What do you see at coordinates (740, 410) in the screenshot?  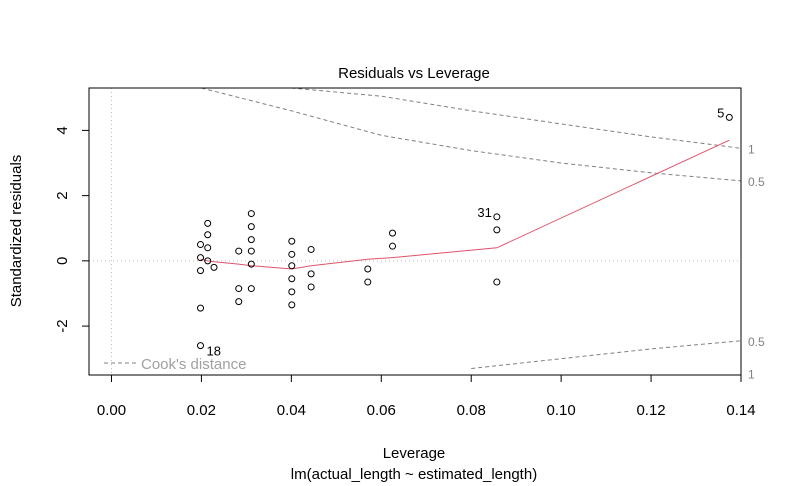 I see `x-tick-label: 0.14` at bounding box center [740, 410].